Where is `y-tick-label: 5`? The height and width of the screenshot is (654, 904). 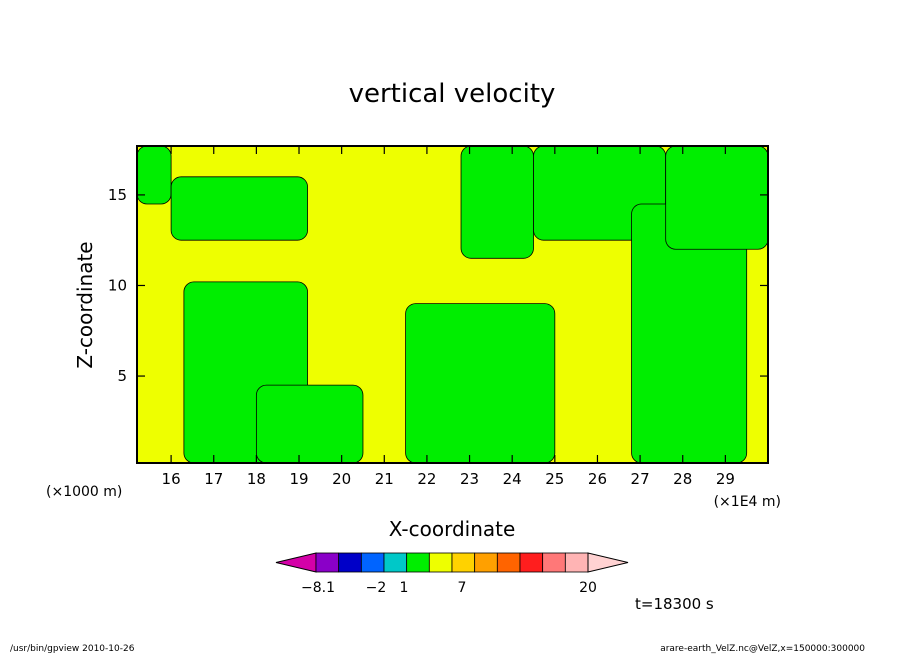 y-tick-label: 5 is located at coordinates (122, 376).